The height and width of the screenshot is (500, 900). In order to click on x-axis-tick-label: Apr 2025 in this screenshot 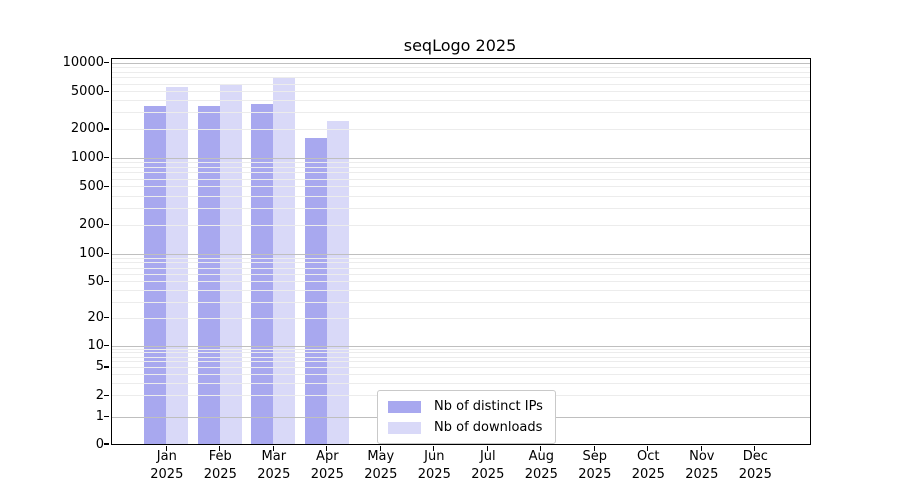, I will do `click(327, 465)`.